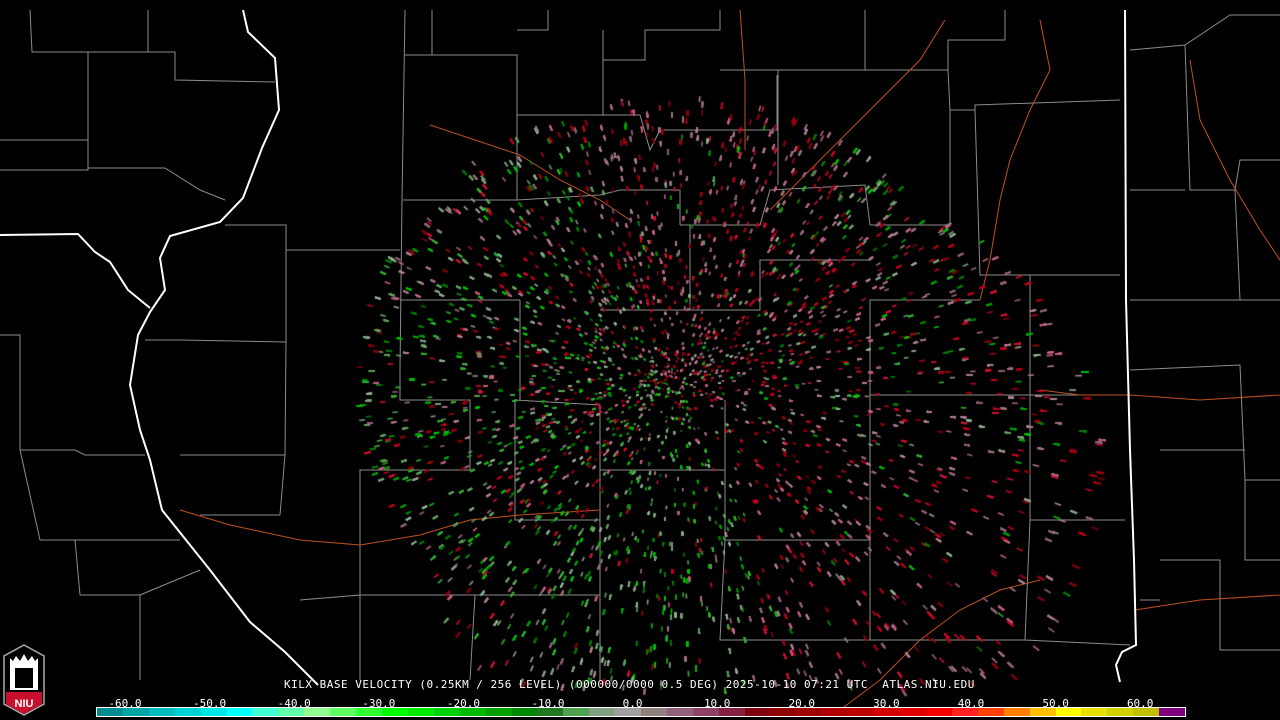  Describe the element at coordinates (210, 703) in the screenshot. I see `legend-tick: -50.0` at that location.